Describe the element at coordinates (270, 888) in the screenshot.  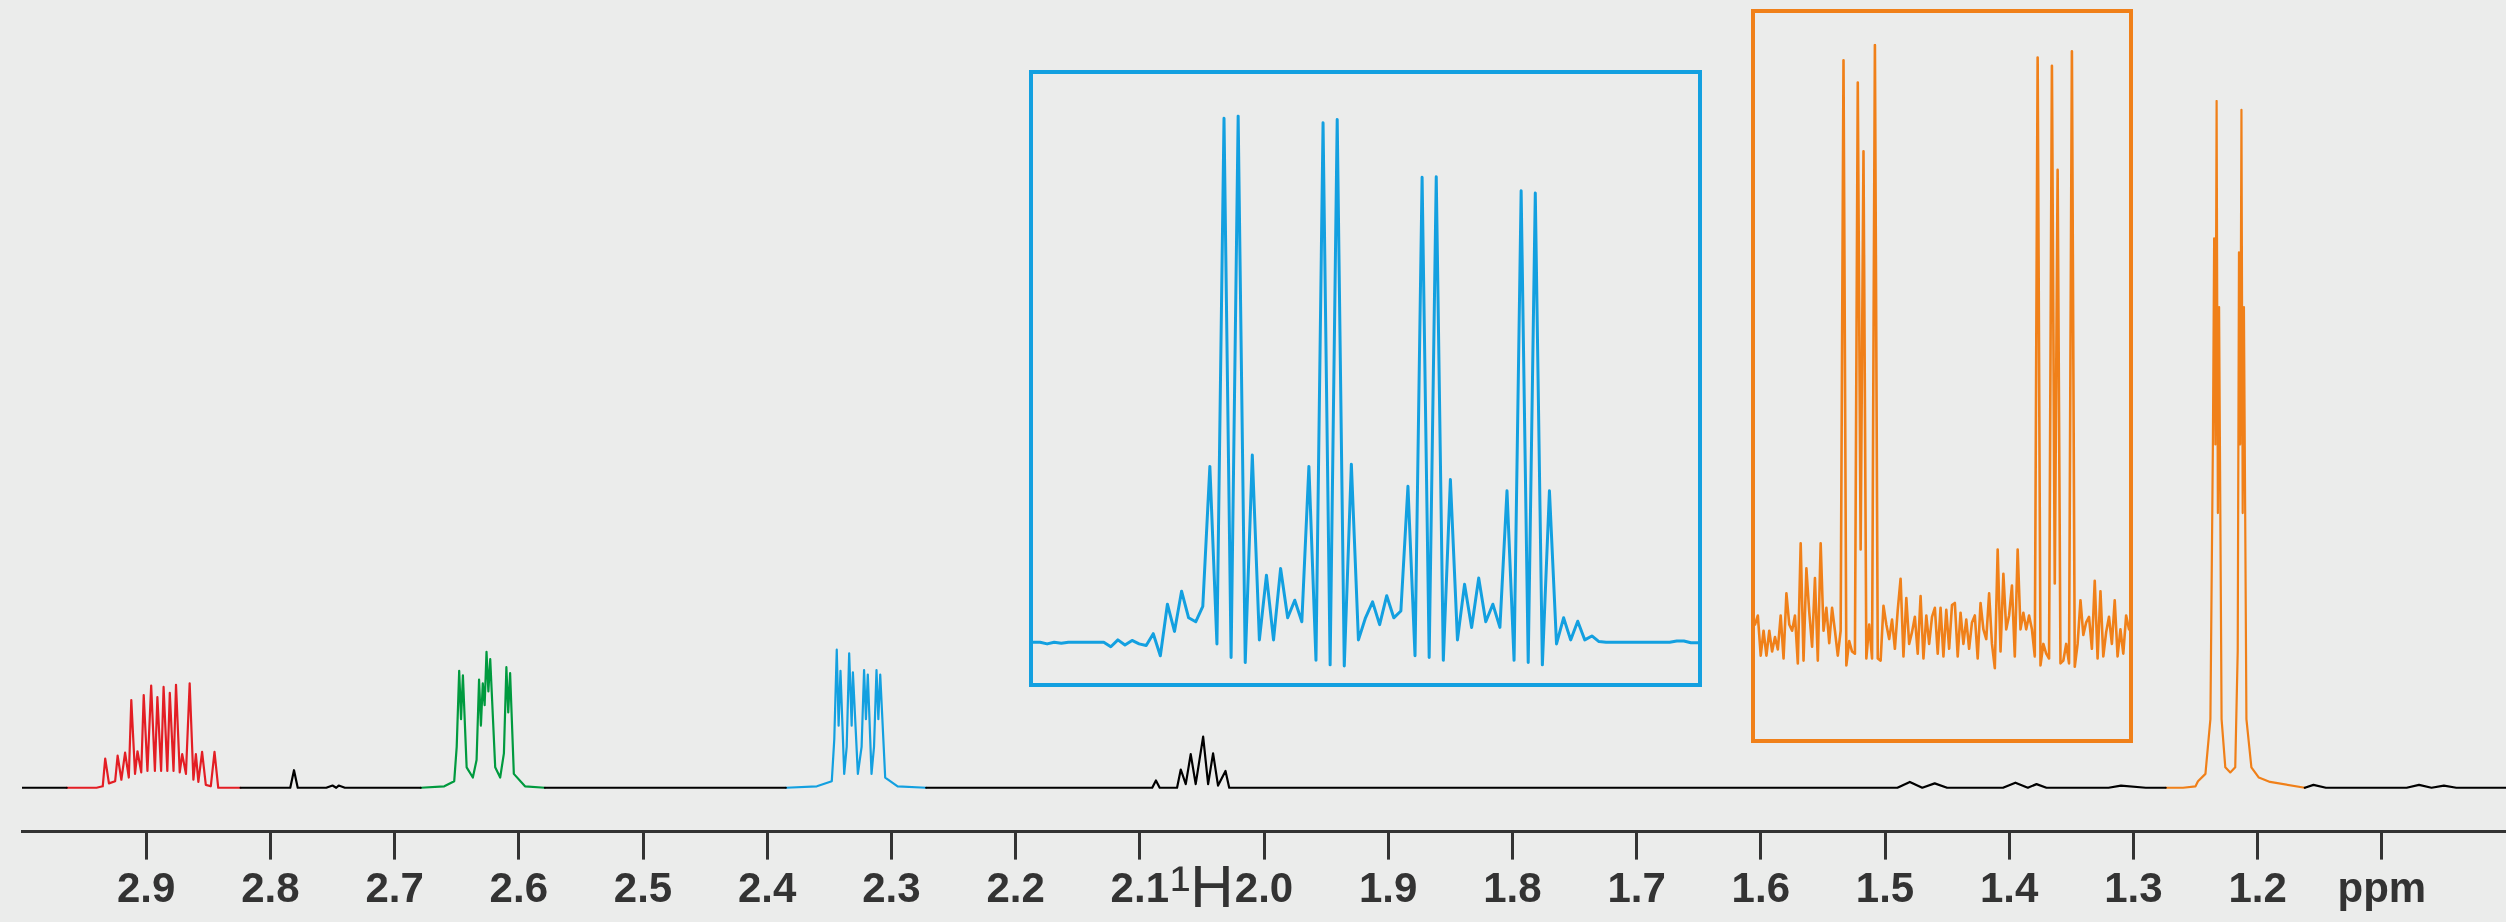
I see `x-tick-label: 2.8` at that location.